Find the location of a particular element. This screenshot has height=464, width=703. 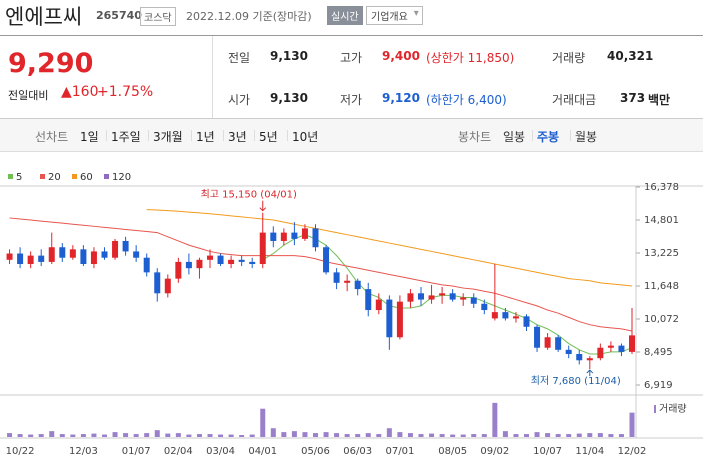

tab: 5년 is located at coordinates (268, 137).